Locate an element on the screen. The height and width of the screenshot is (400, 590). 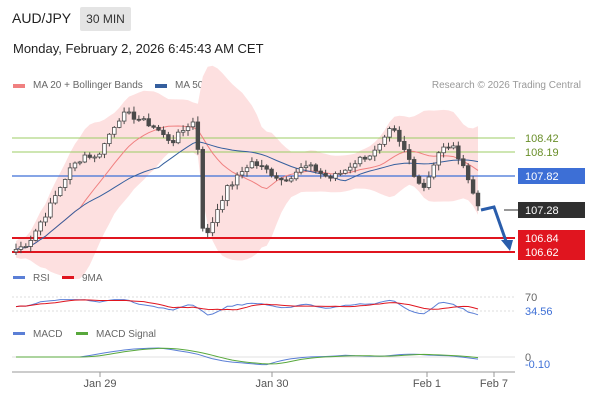
last-price-tag is located at coordinates (551, 210).